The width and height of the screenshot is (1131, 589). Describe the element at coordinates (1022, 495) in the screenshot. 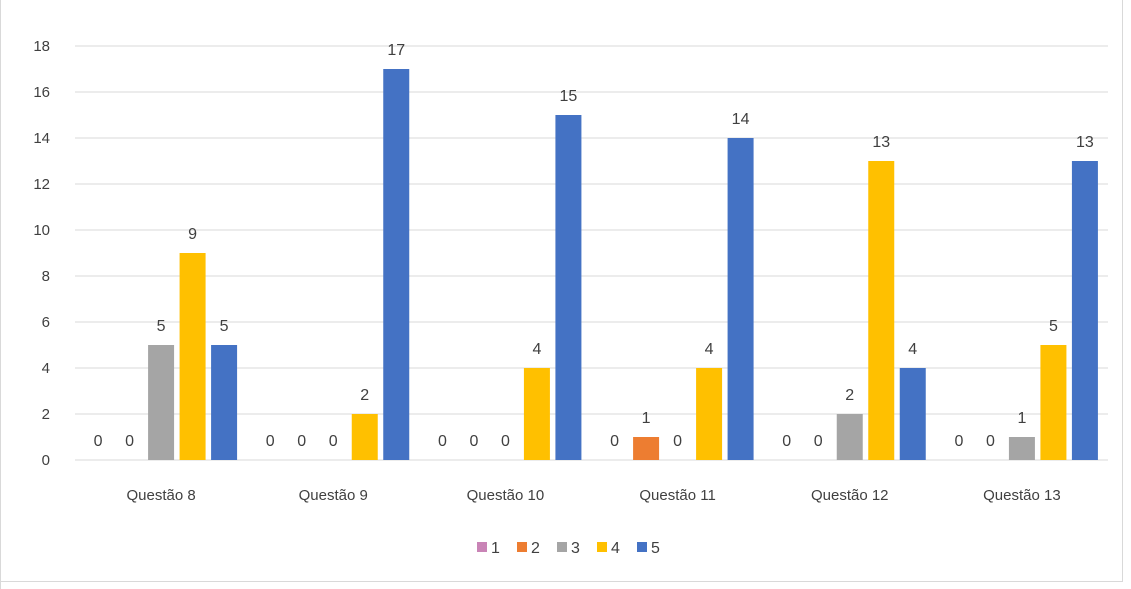

I see `x-category-label: Questão 13` at that location.